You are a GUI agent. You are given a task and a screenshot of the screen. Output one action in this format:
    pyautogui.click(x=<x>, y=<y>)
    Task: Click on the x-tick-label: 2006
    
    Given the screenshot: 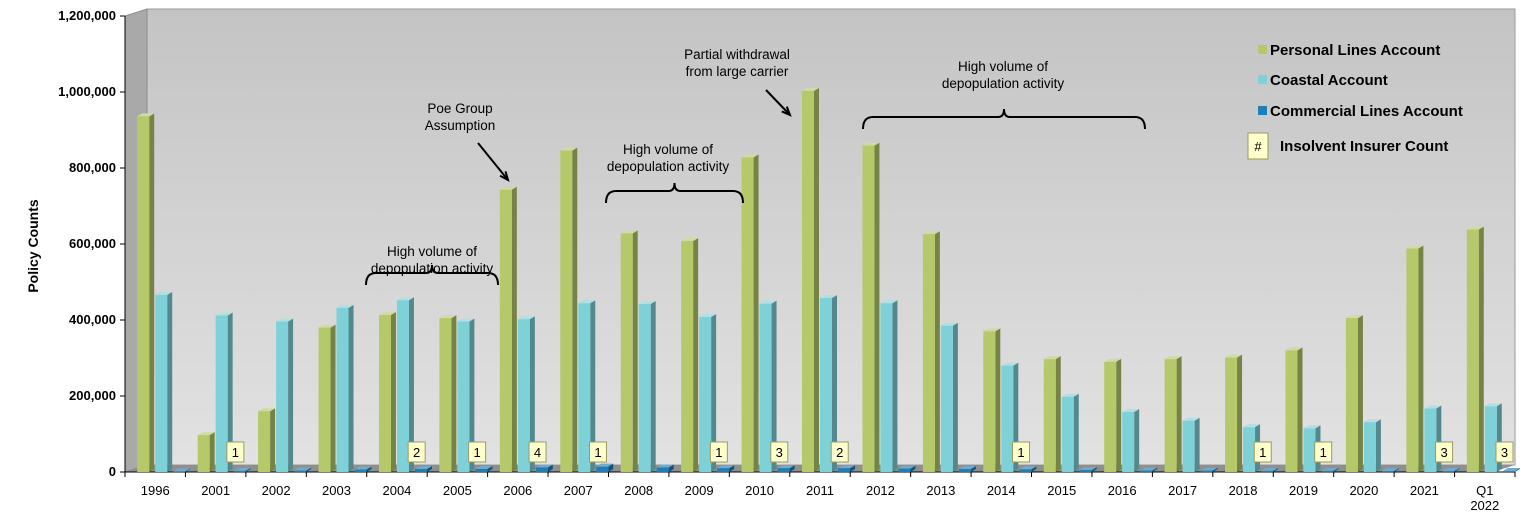 What is the action you would take?
    pyautogui.click(x=517, y=490)
    